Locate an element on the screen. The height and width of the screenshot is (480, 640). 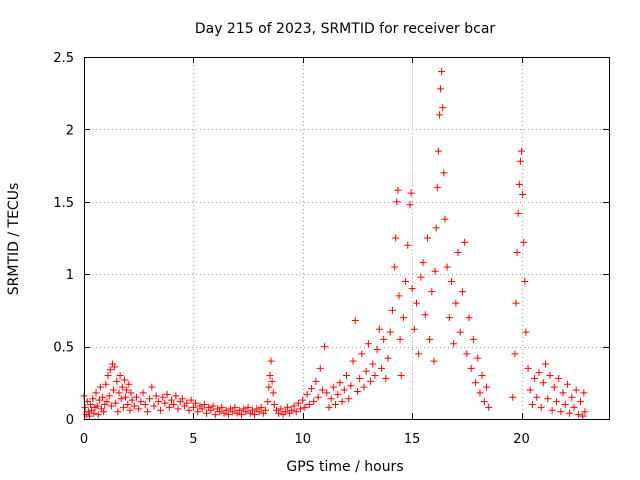
x-tick-label: 5 is located at coordinates (193, 439).